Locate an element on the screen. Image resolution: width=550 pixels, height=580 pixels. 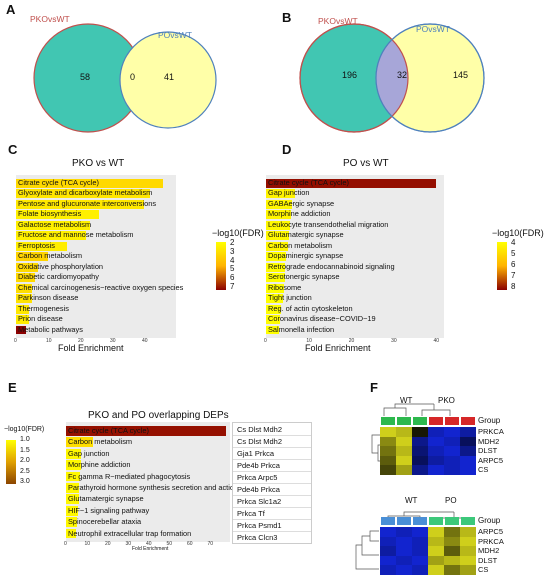
panel-d-xlabel: Fold Enrichment is located at coordinates (338, 348).